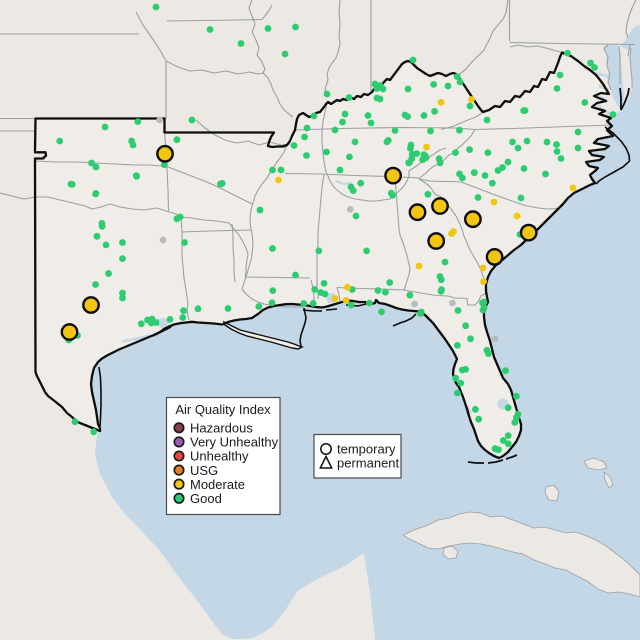 This screenshot has height=640, width=640. Describe the element at coordinates (204, 470) in the screenshot. I see `svg-text: USG` at that location.